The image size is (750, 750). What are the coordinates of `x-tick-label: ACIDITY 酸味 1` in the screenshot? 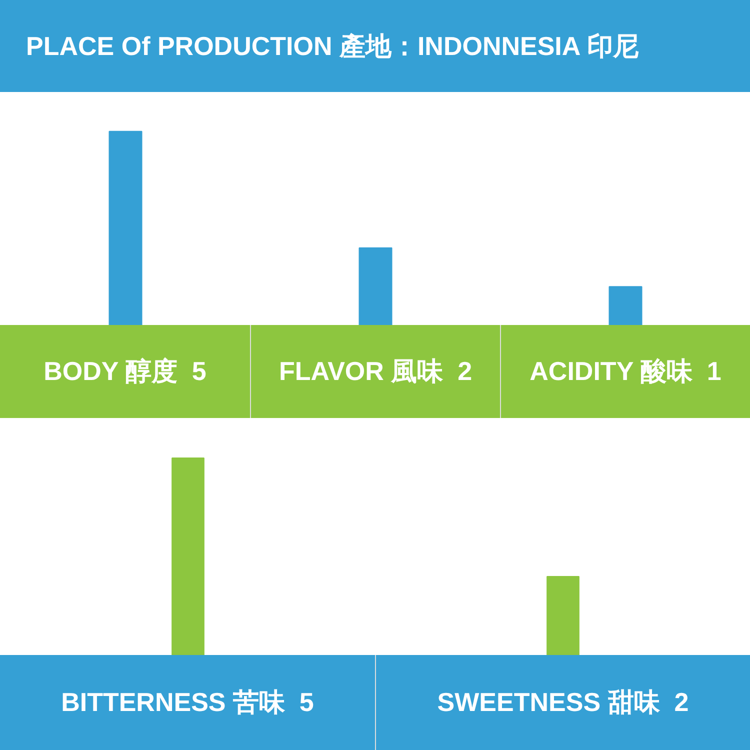 It's located at (625, 371).